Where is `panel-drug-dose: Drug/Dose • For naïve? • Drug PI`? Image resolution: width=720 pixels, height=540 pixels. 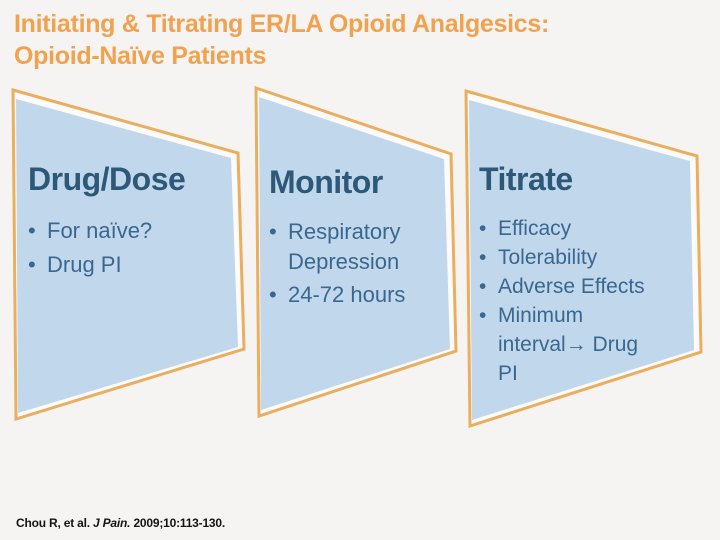
panel-drug-dose: Drug/Dose • For naïve? • Drug PI is located at coordinates (126, 221).